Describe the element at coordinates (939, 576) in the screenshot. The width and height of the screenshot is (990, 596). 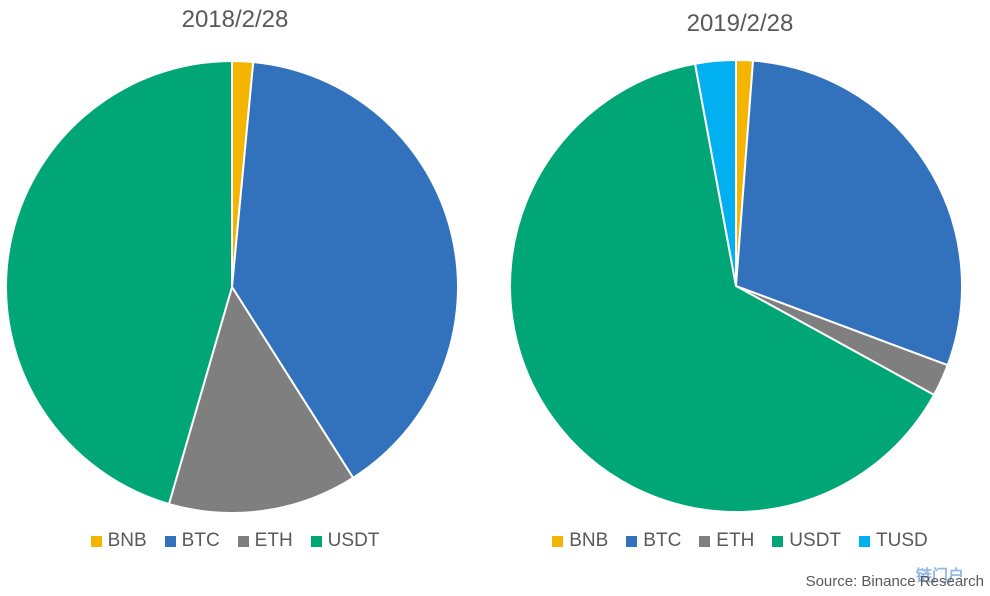
I see `watermark-logo: 链门户` at that location.